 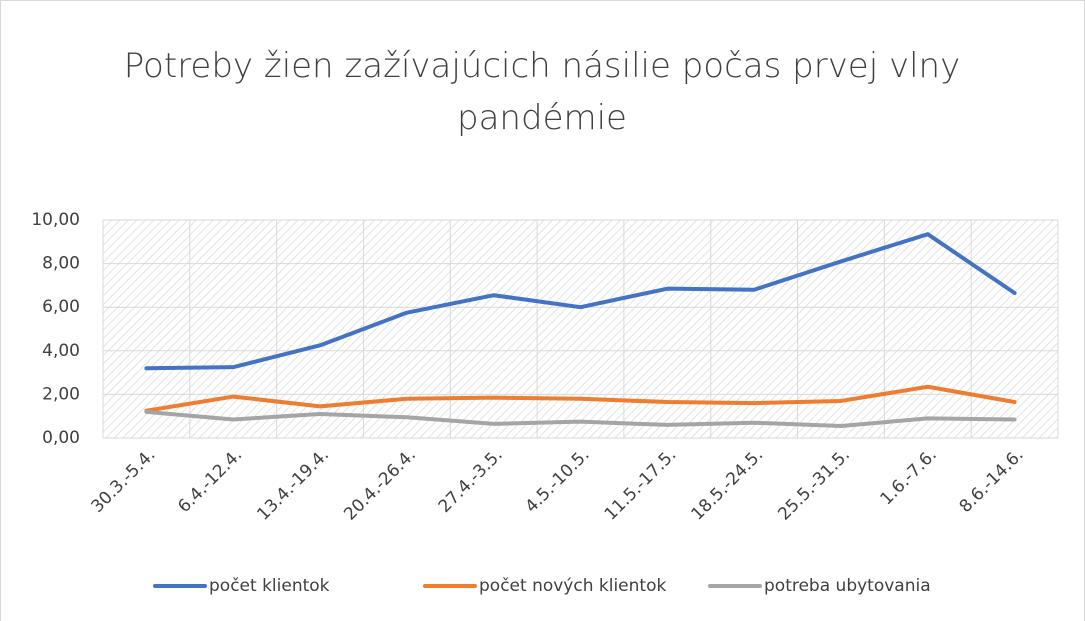 I want to click on legend-label: počet nových klientok, so click(x=572, y=586).